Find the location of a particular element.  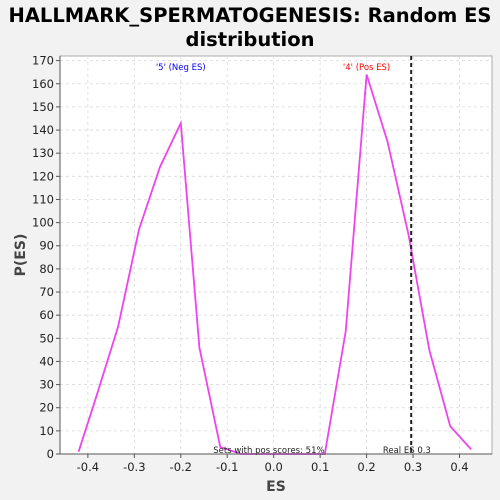

y-tick-label: 20 is located at coordinates (46, 408).